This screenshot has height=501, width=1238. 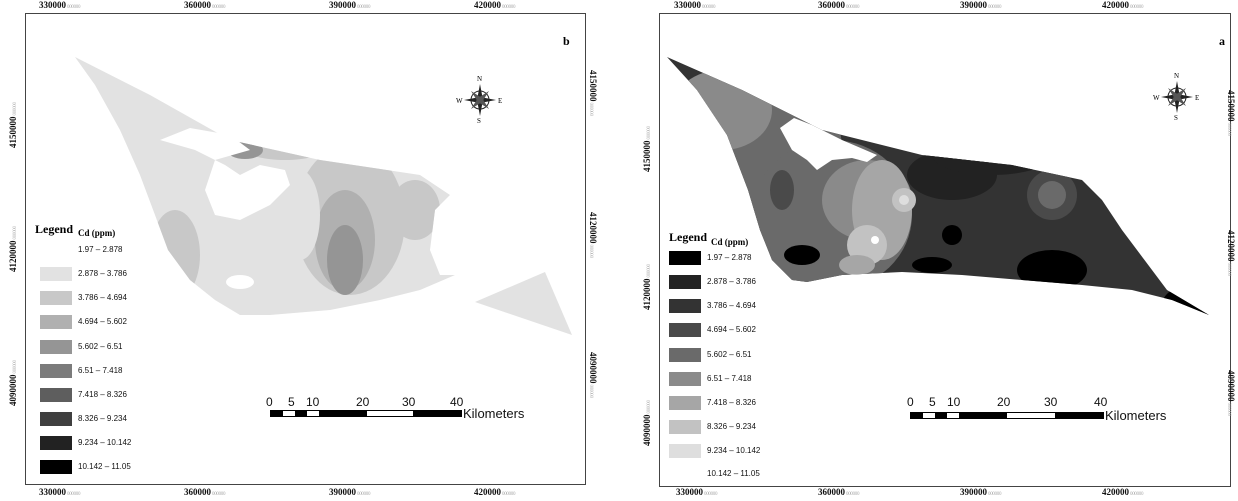 What do you see at coordinates (566, 41) in the screenshot?
I see `panel-label: b` at bounding box center [566, 41].